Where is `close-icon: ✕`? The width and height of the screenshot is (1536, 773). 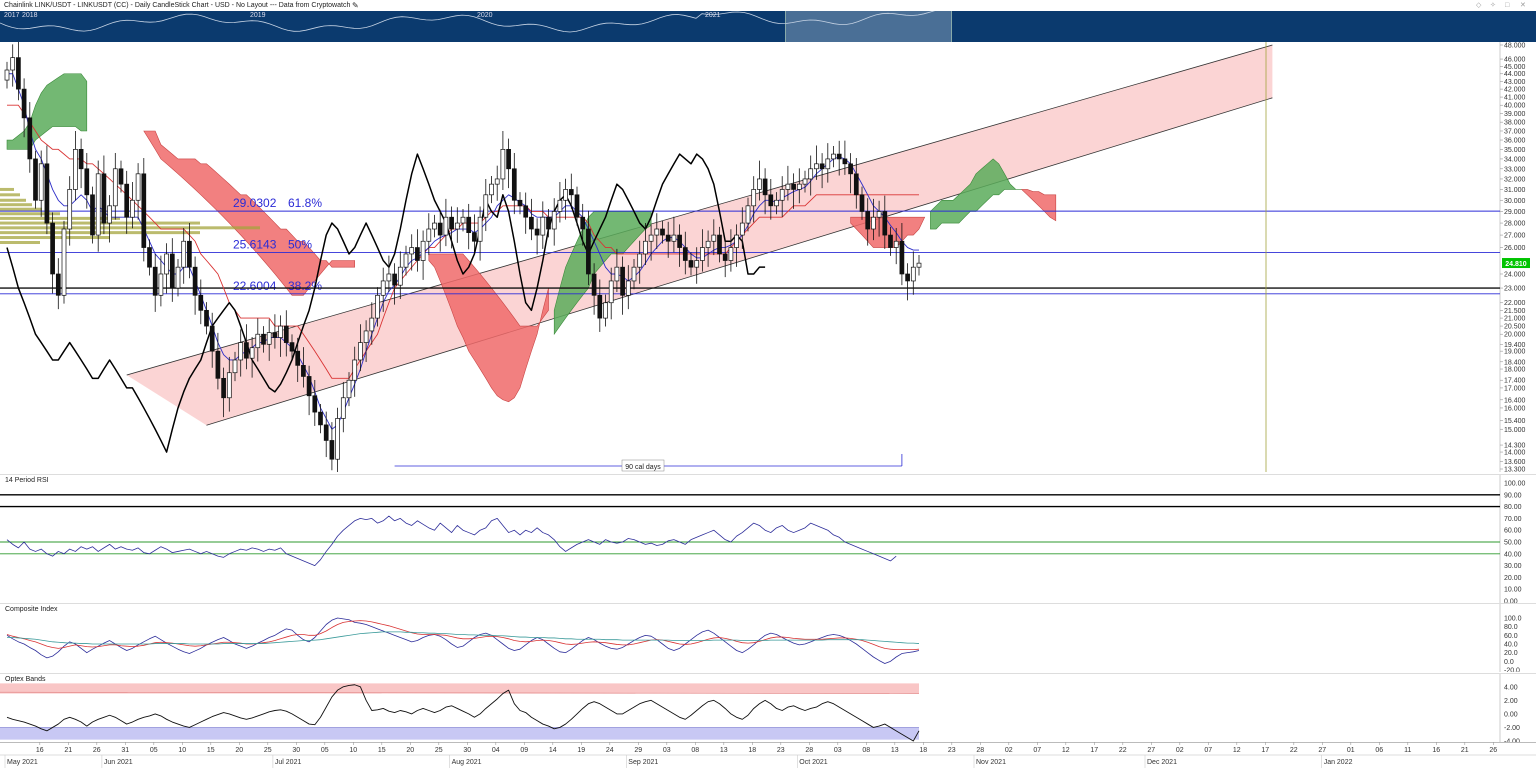
close-icon: ✕ is located at coordinates (1523, 5).